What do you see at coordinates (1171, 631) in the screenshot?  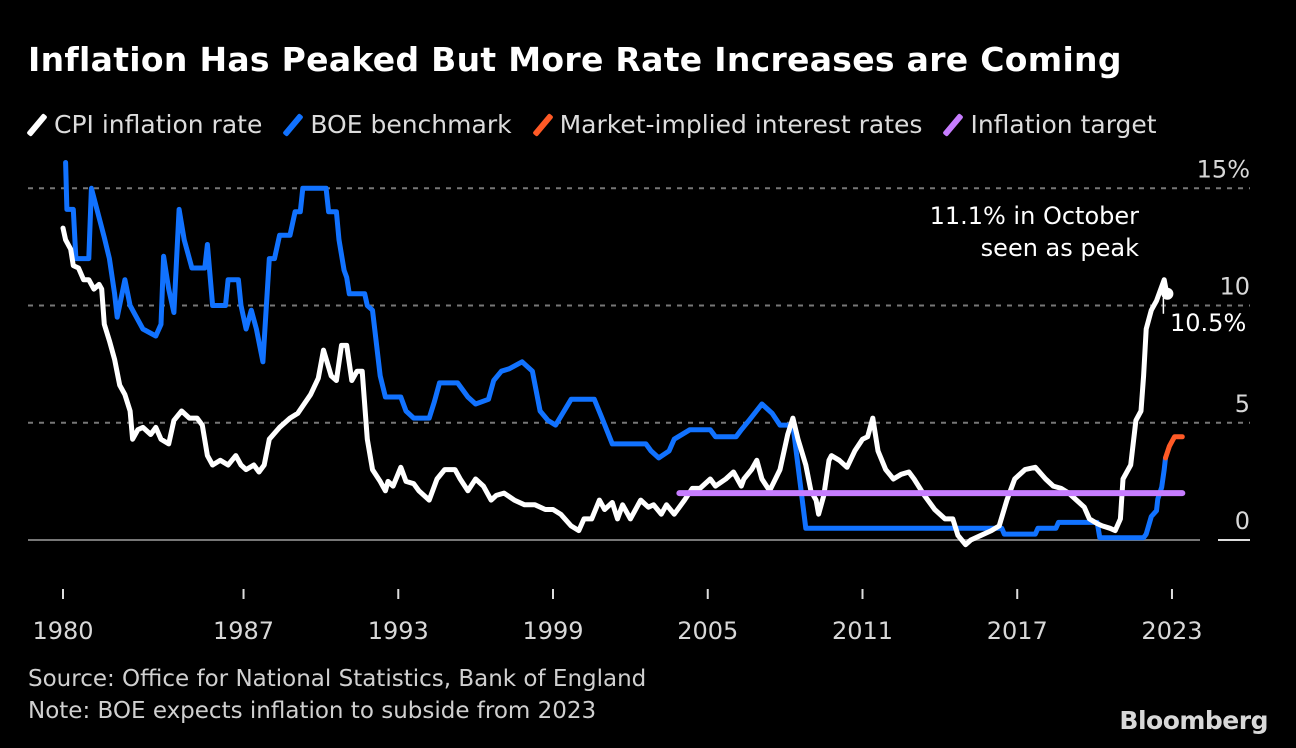 I see `x-tick-label: 2023` at bounding box center [1171, 631].